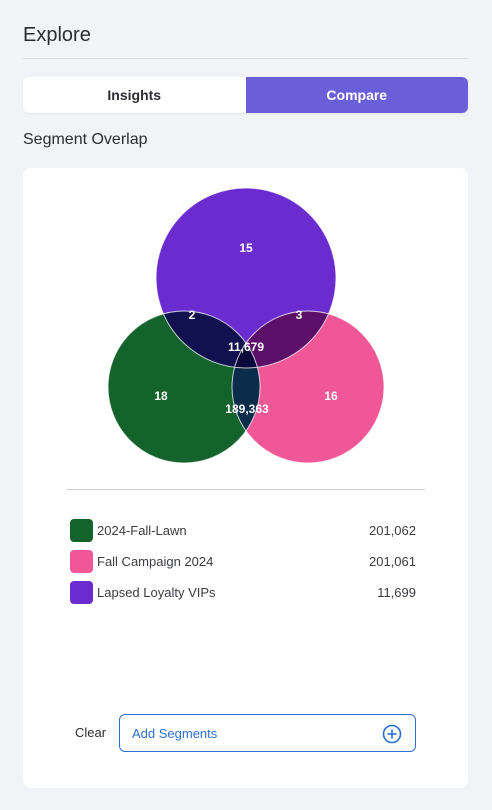 This screenshot has width=492, height=810. What do you see at coordinates (184, 387) in the screenshot?
I see `outline-lawn` at bounding box center [184, 387].